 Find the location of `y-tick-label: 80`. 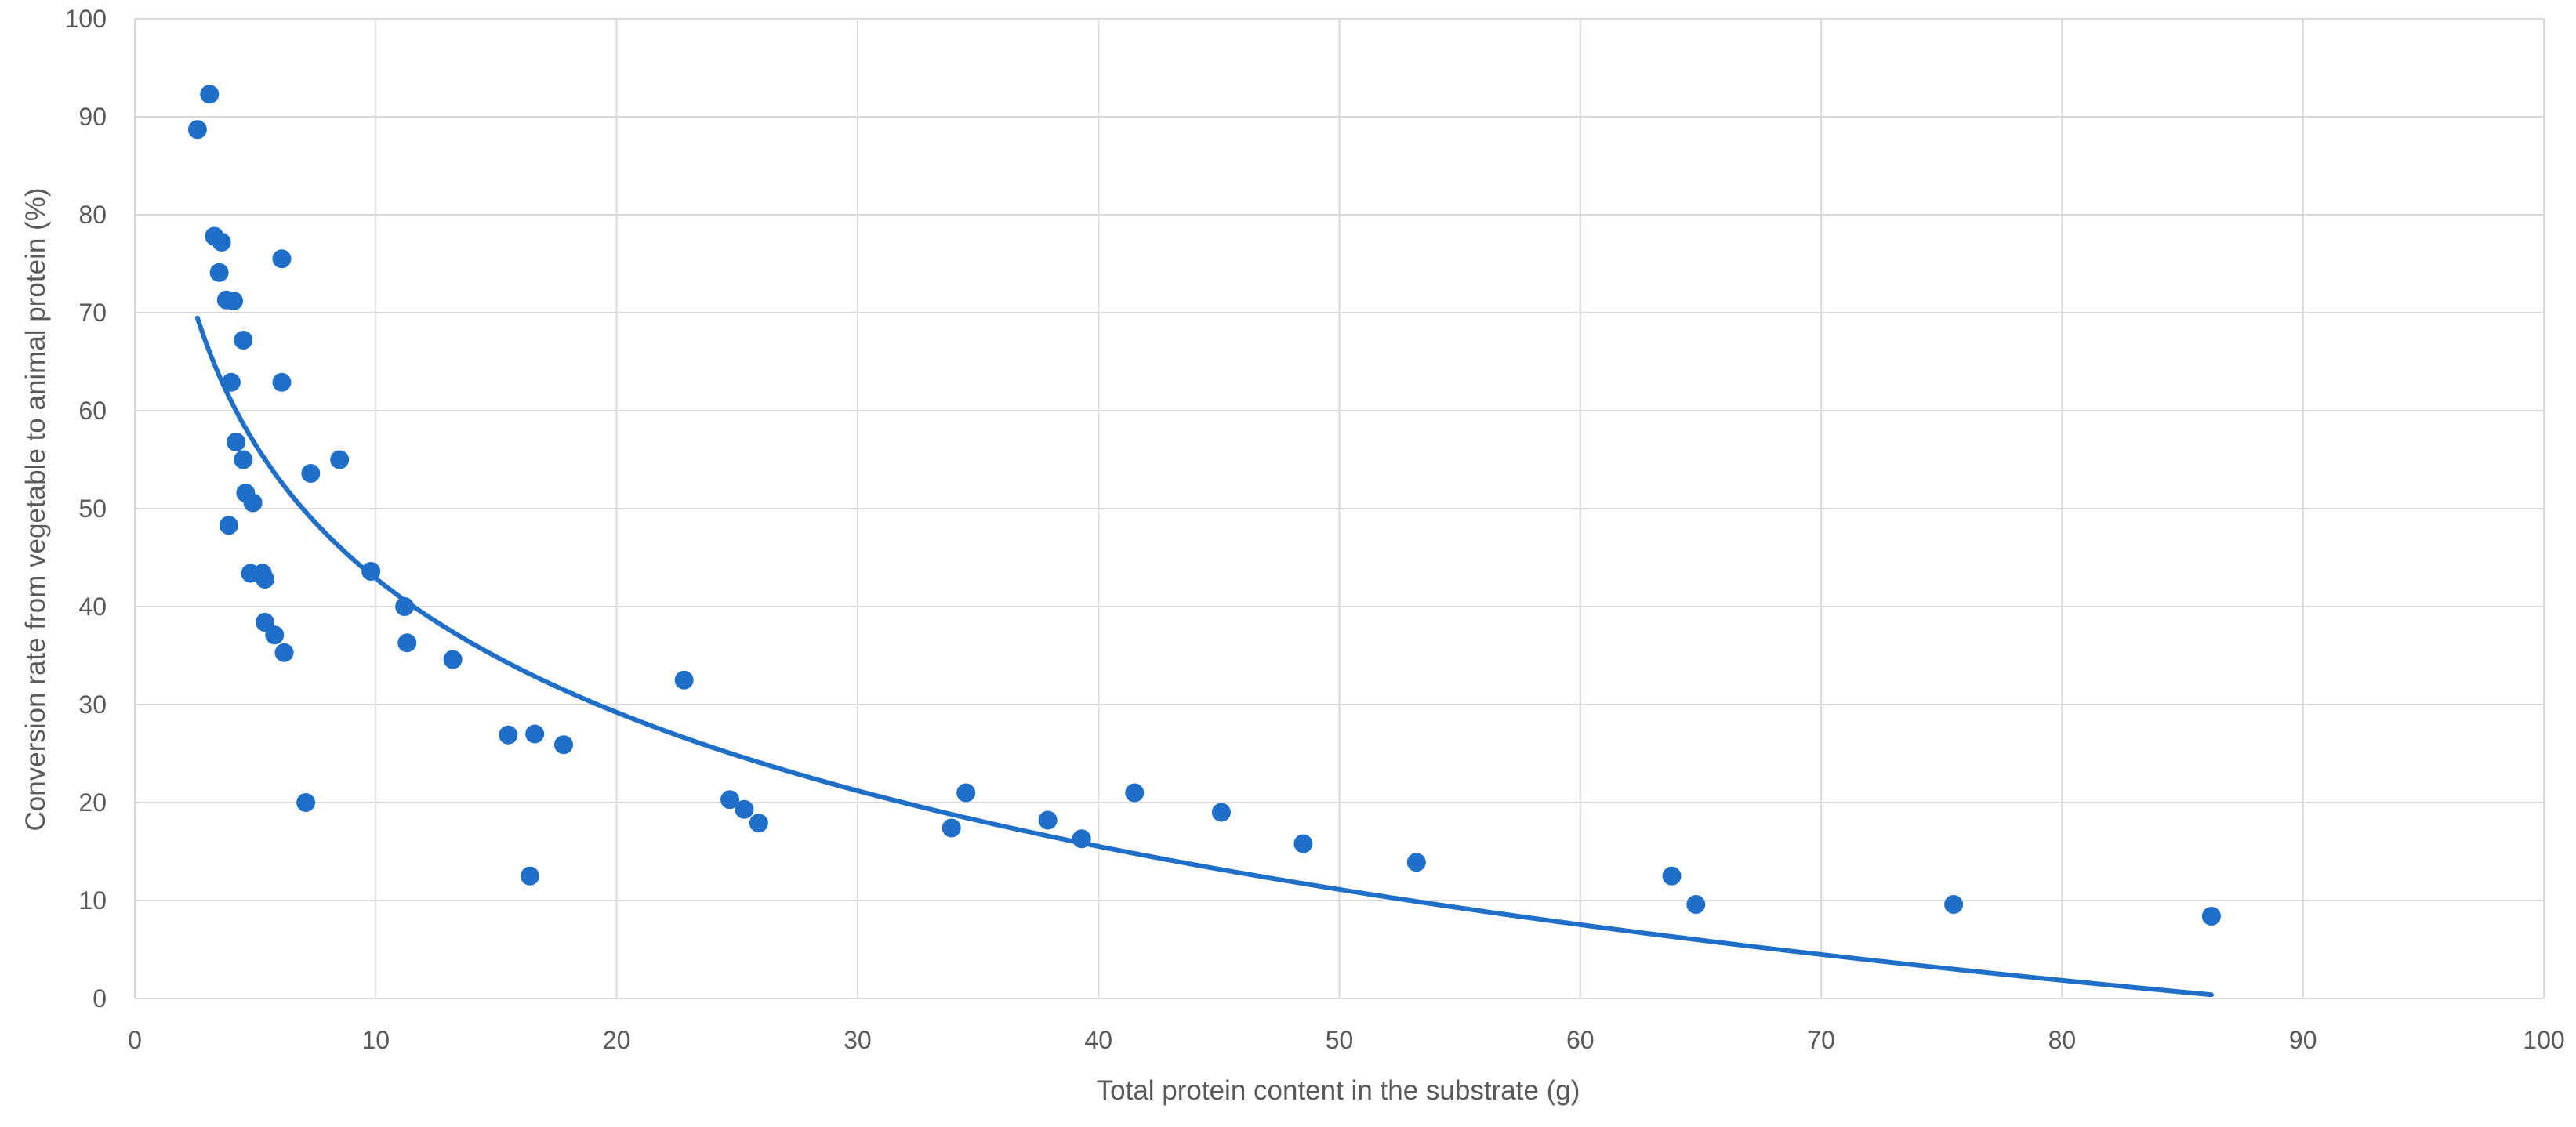

y-tick-label: 80 is located at coordinates (93, 215).